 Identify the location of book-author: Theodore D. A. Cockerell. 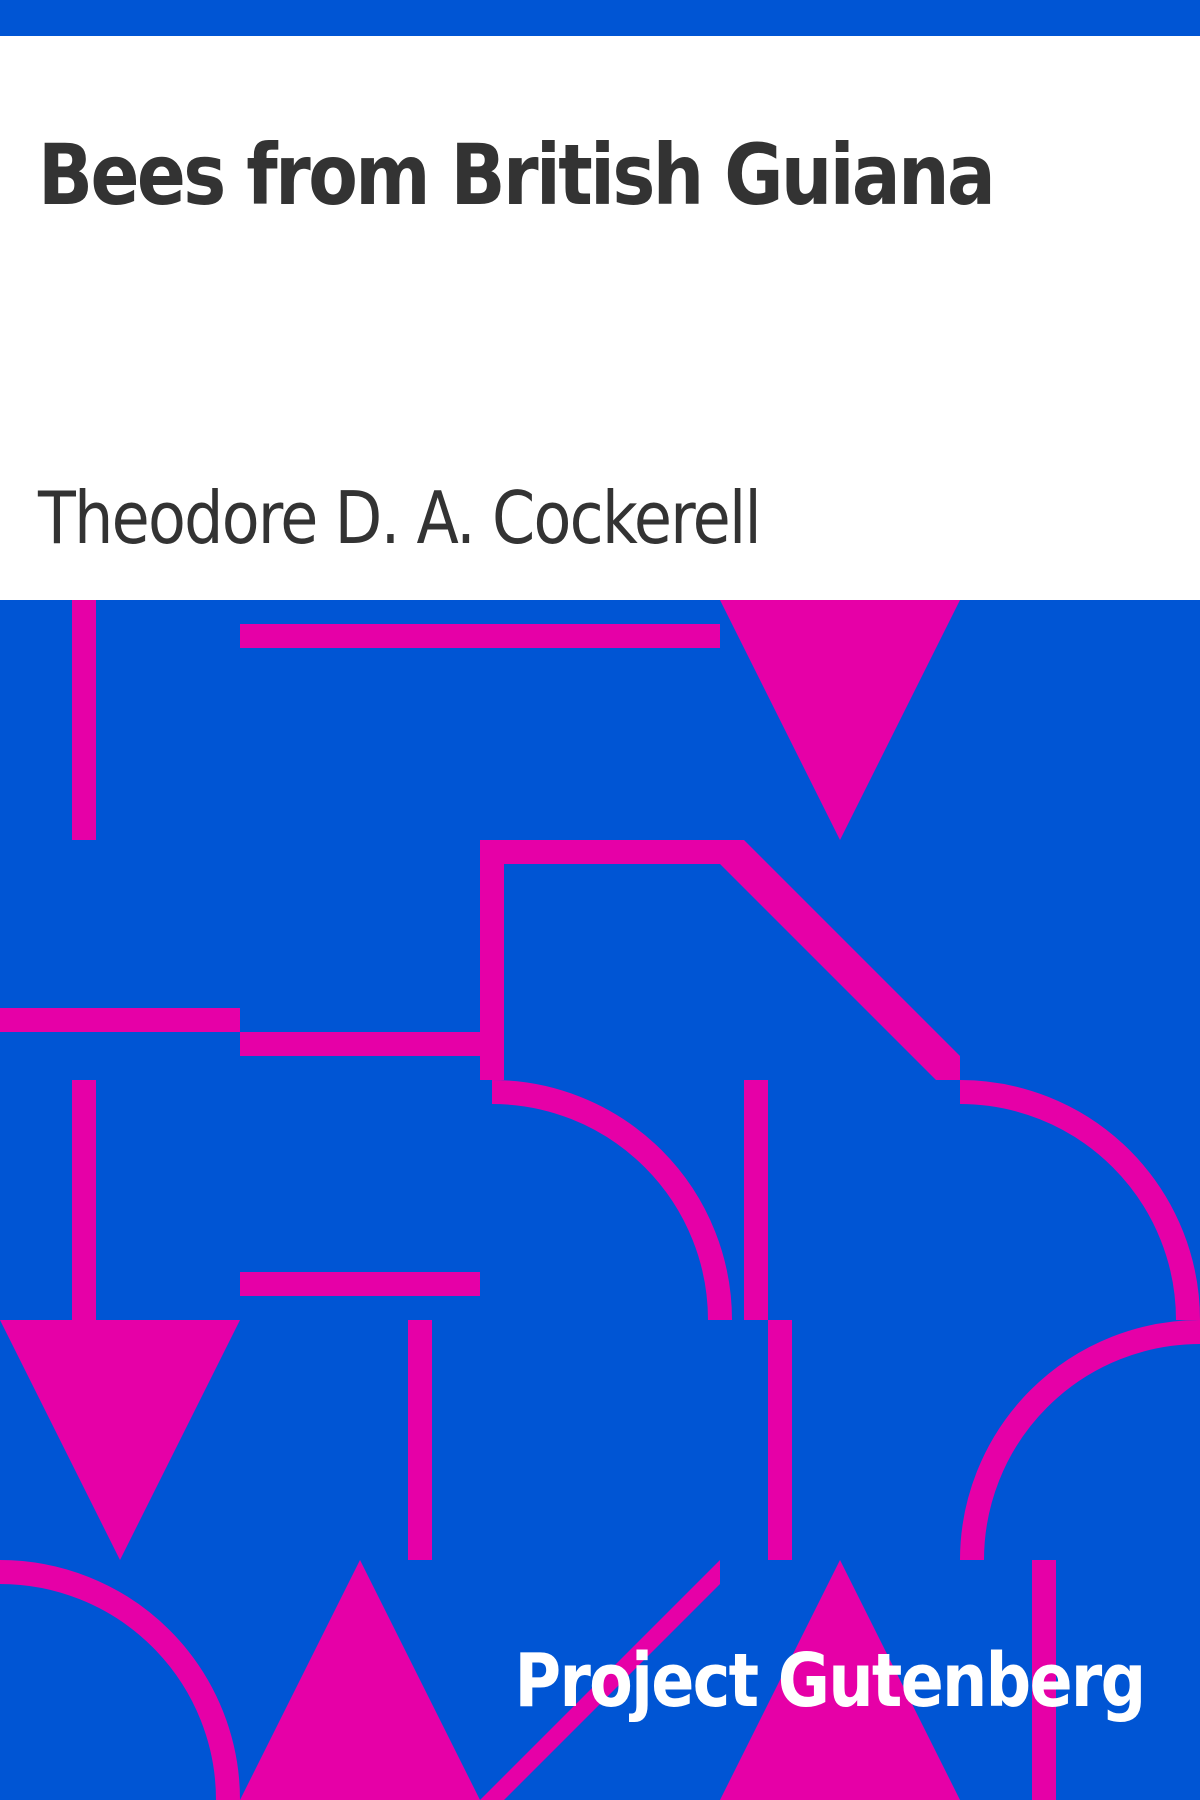
(400, 518).